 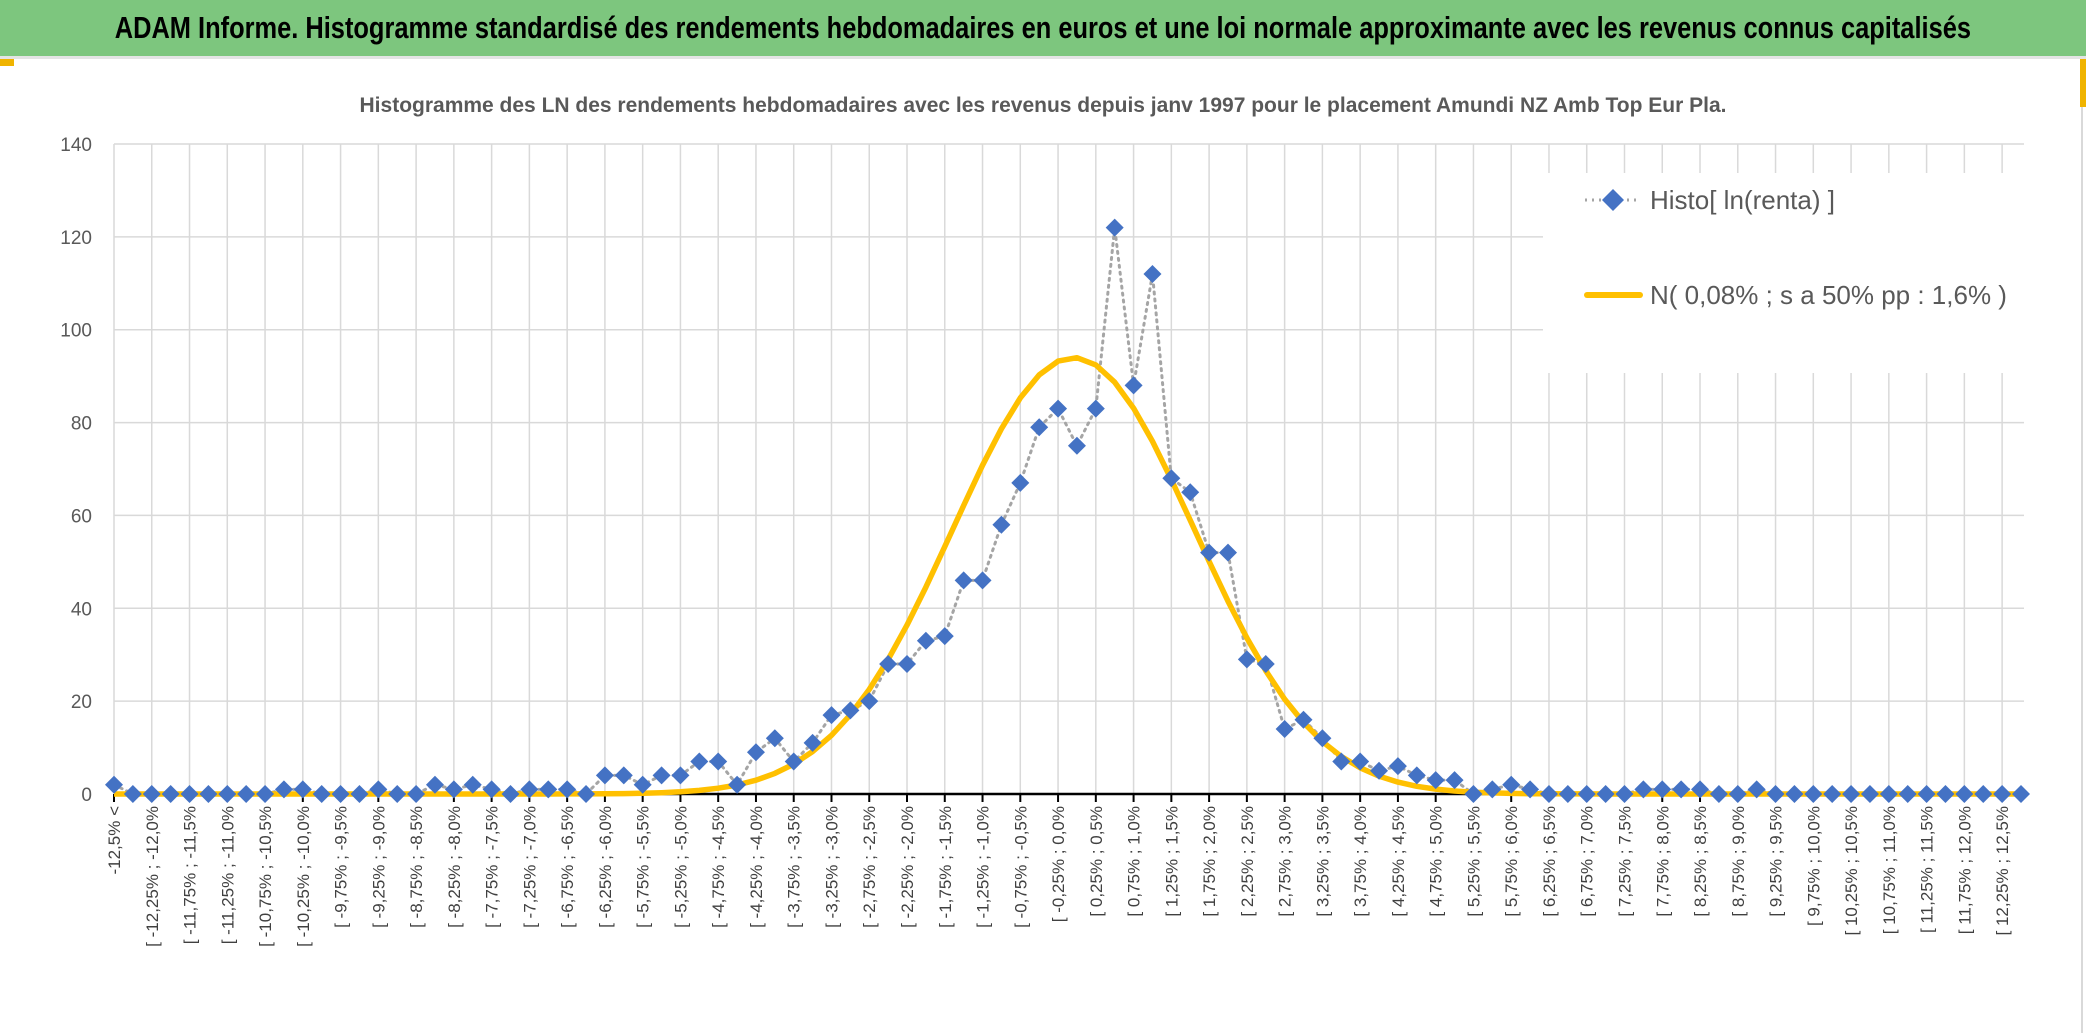 I want to click on y-tick-label: 100, so click(x=76, y=331).